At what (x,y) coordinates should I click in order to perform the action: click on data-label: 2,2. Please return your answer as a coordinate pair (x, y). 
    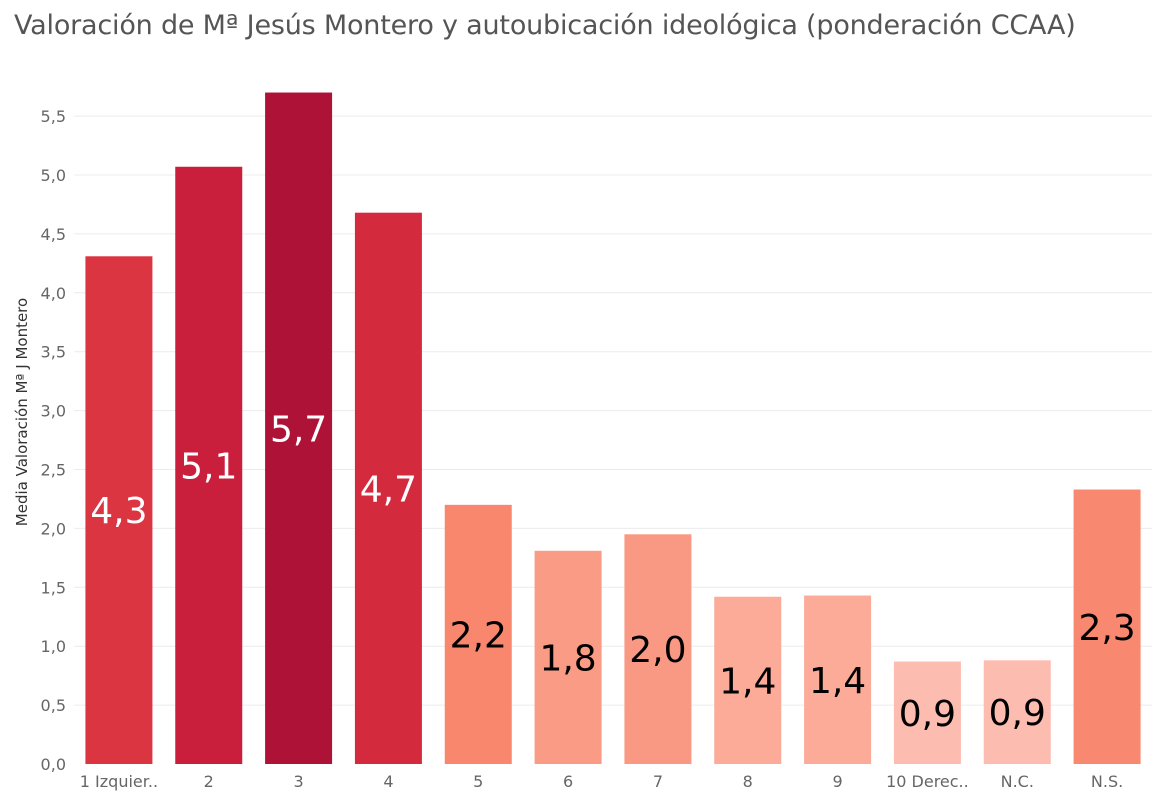
    Looking at the image, I should click on (478, 635).